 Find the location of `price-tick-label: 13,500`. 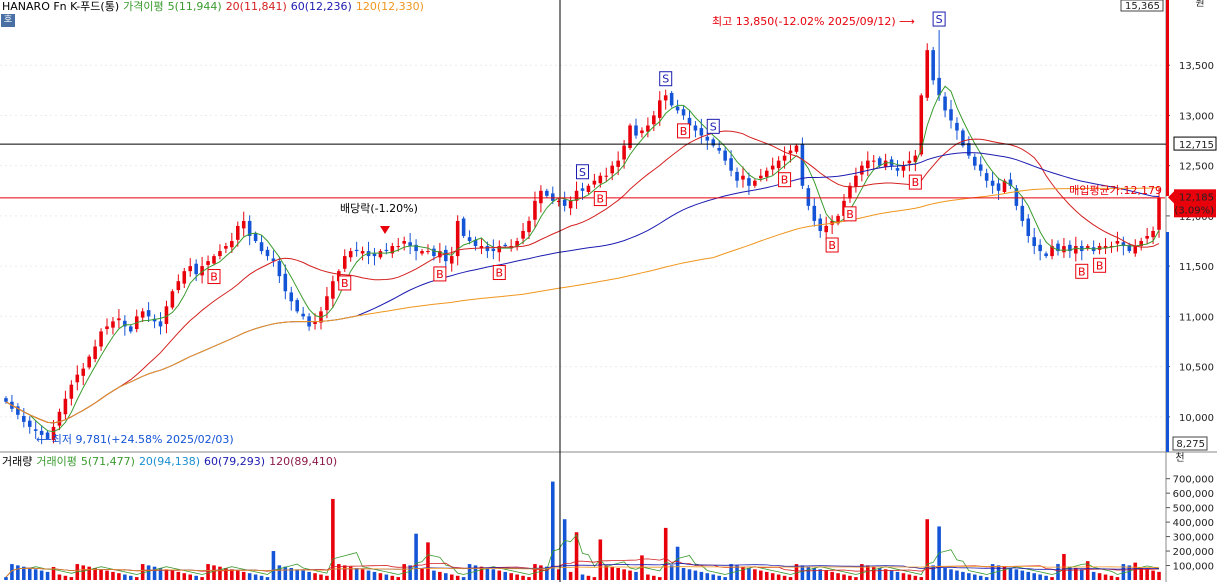

price-tick-label: 13,500 is located at coordinates (1196, 66).